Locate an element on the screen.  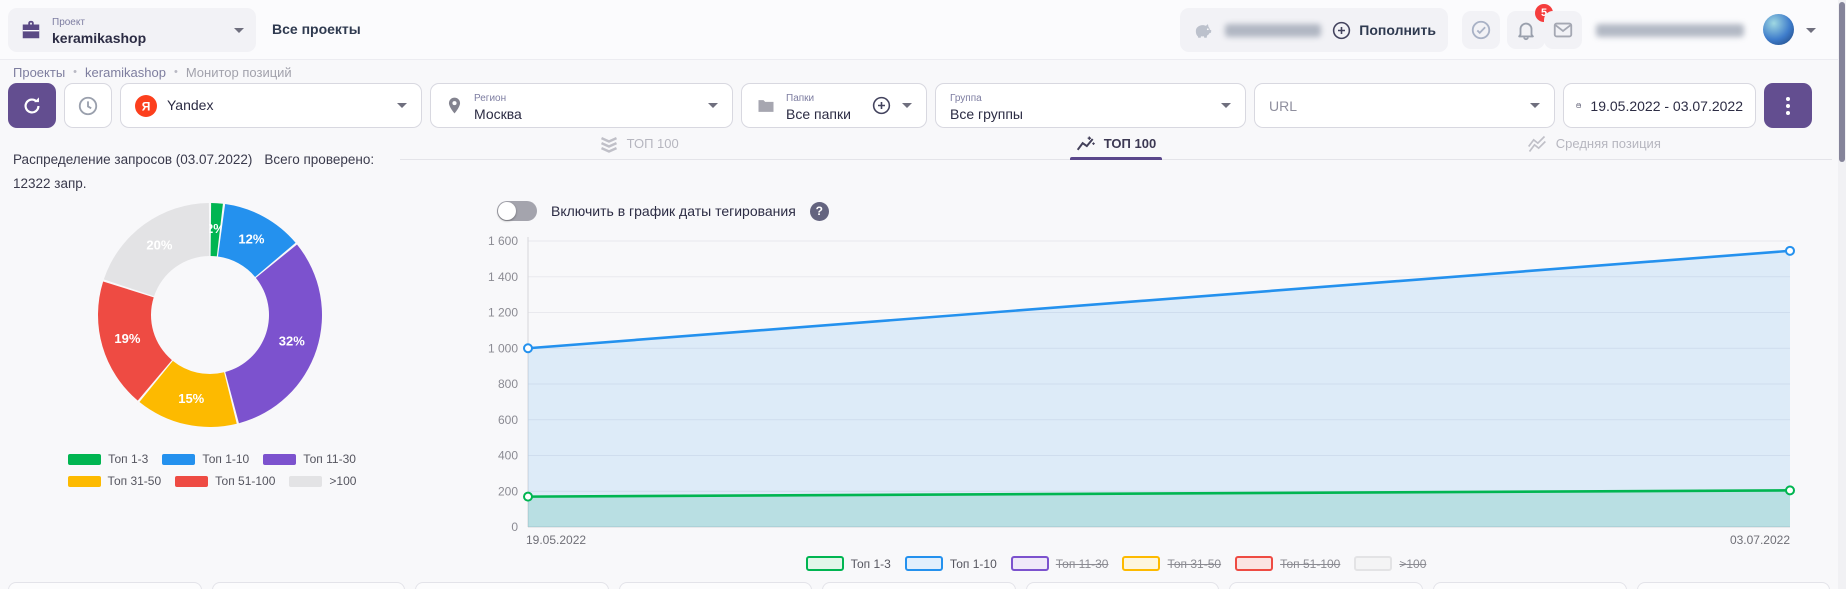
breadcrumb: Проекты • keramikashop • Монитор позиций is located at coordinates (152, 72).